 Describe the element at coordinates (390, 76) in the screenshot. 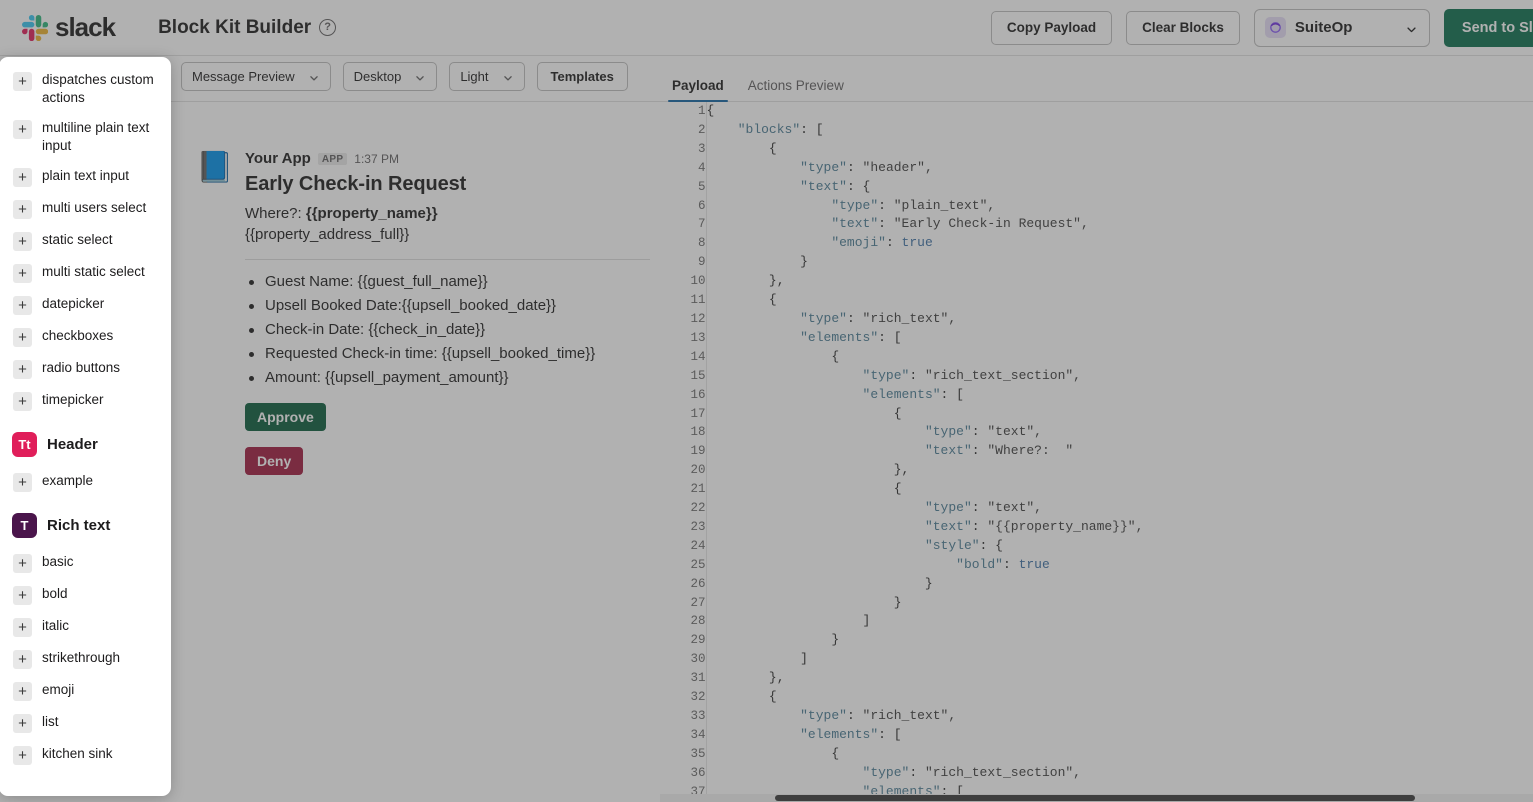

I see `device-select: Desktop` at that location.